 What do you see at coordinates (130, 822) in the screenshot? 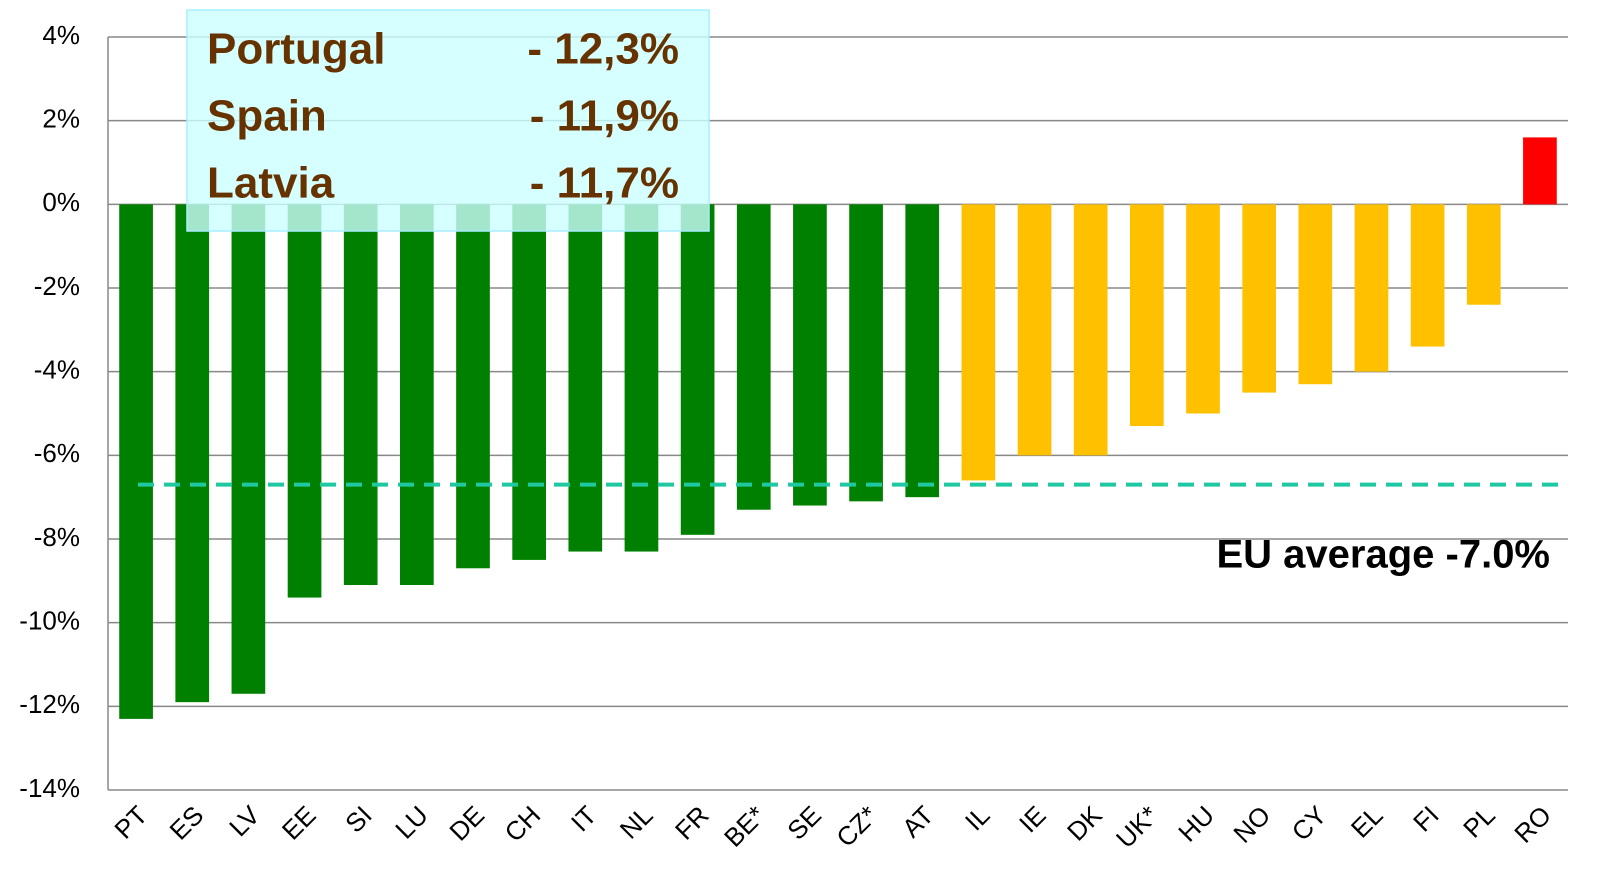
I see `x-tick-label: PT` at bounding box center [130, 822].